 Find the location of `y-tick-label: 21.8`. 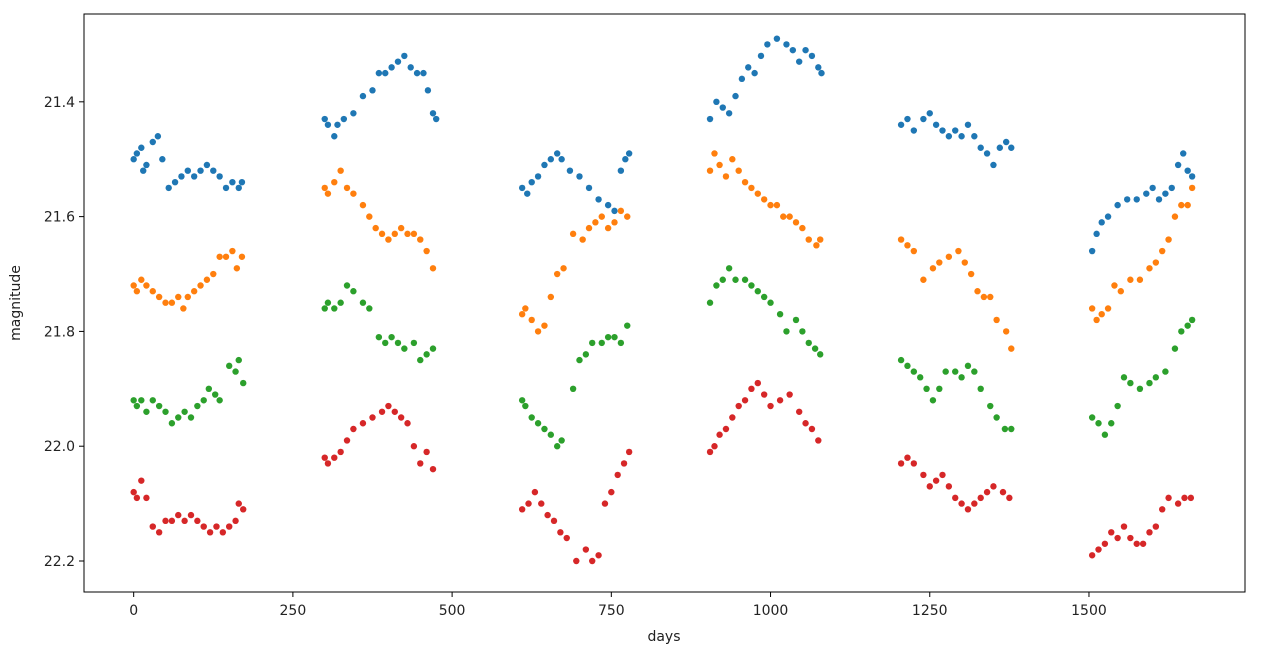

y-tick-label: 21.8 is located at coordinates (59, 332).